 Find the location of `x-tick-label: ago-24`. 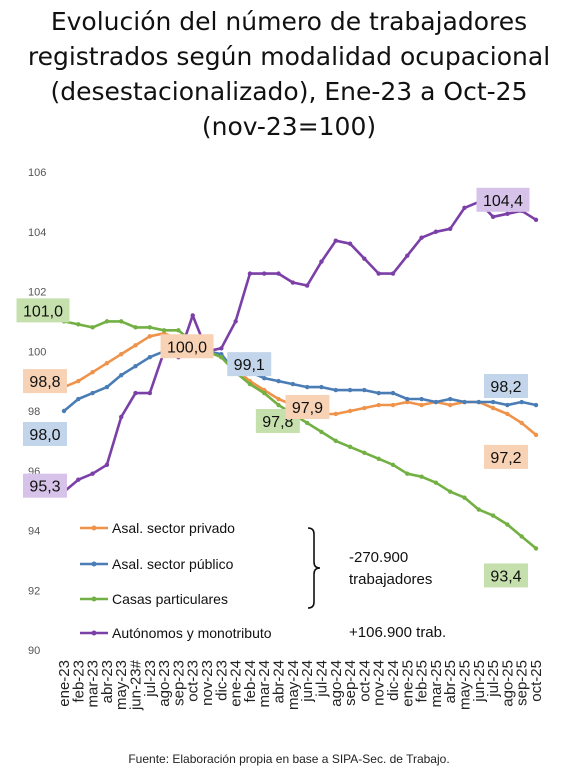

x-tick-label: ago-24 is located at coordinates (336, 683).